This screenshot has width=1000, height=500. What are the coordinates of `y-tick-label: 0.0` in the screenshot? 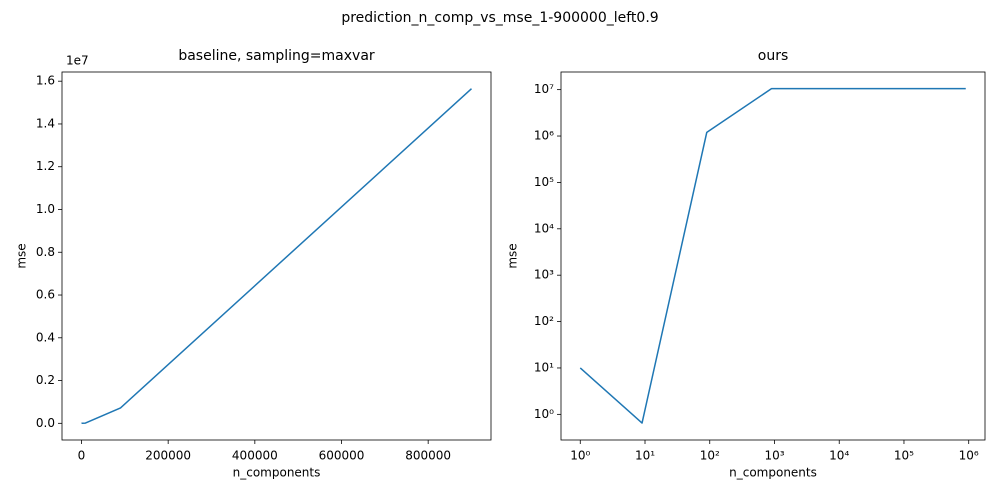 It's located at (45, 423).